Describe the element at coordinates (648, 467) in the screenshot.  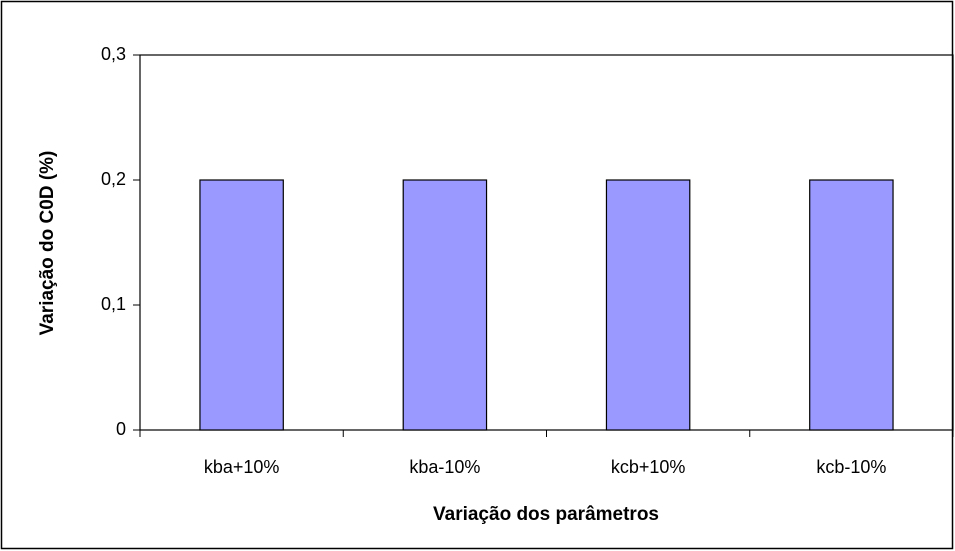
I see `x-tick-label: kcb+10%` at that location.